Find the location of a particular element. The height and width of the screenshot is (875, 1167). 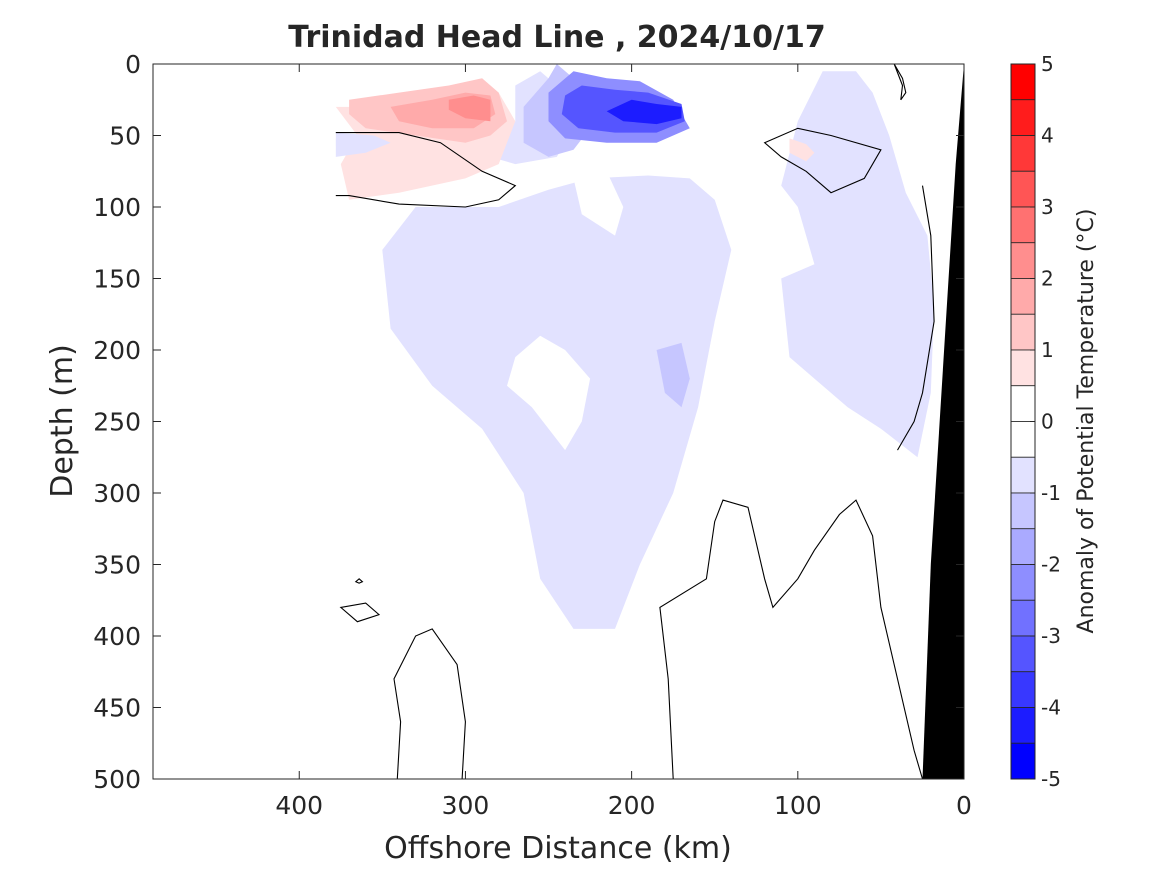

y-tick-label: 150 is located at coordinates (117, 279).